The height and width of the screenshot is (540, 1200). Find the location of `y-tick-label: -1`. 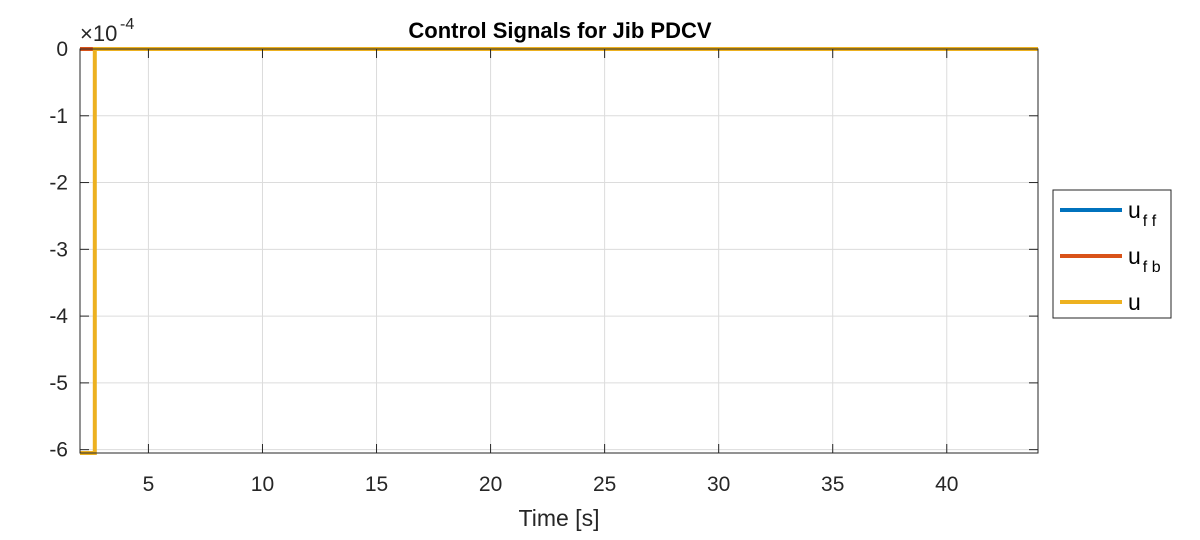

y-tick-label: -1 is located at coordinates (58, 116).